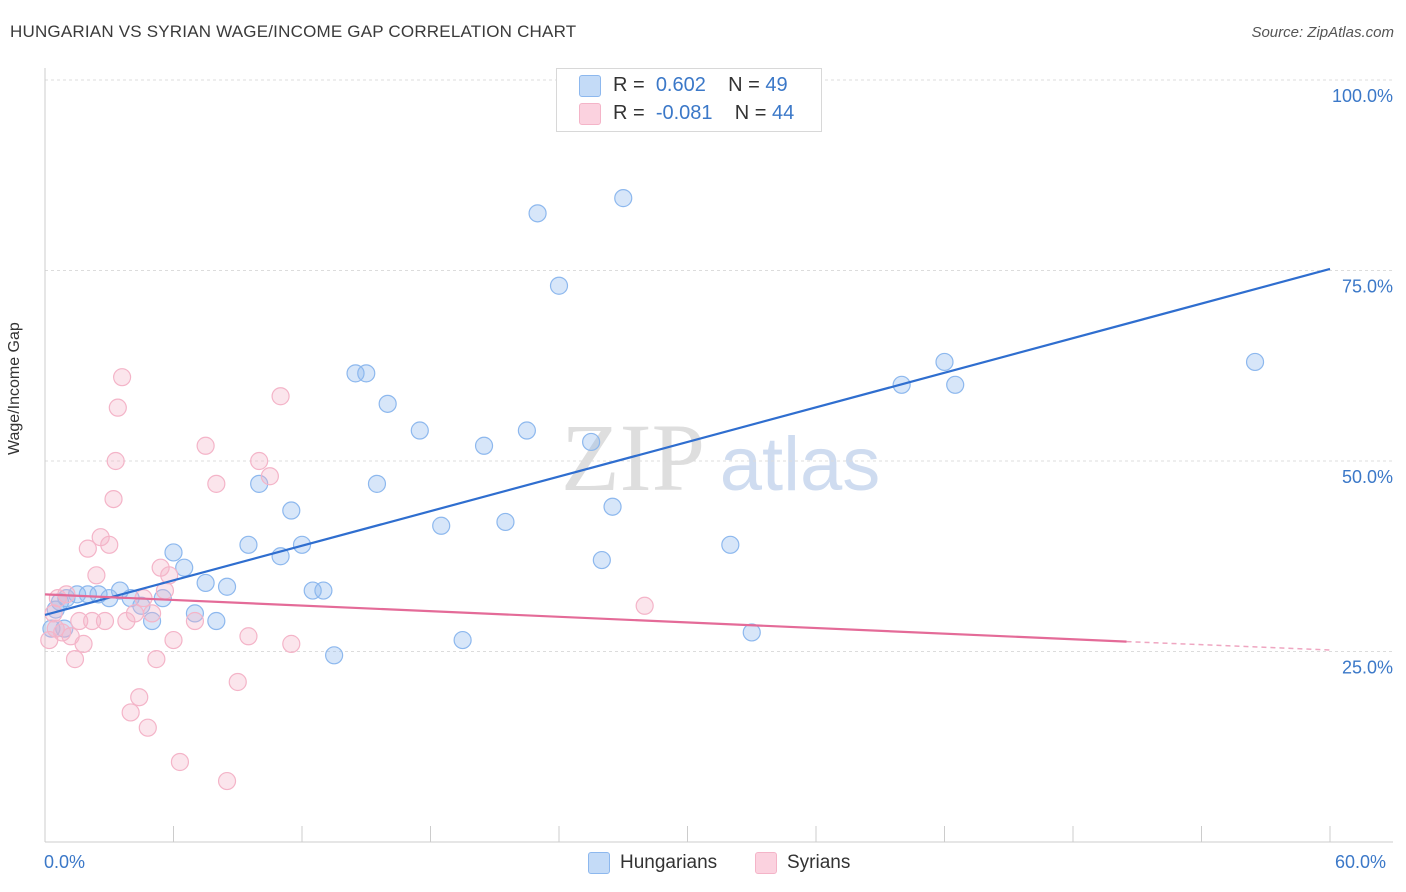 The width and height of the screenshot is (1406, 892). I want to click on legend-row-syrians: R = -0.081 N = 44, so click(686, 114).